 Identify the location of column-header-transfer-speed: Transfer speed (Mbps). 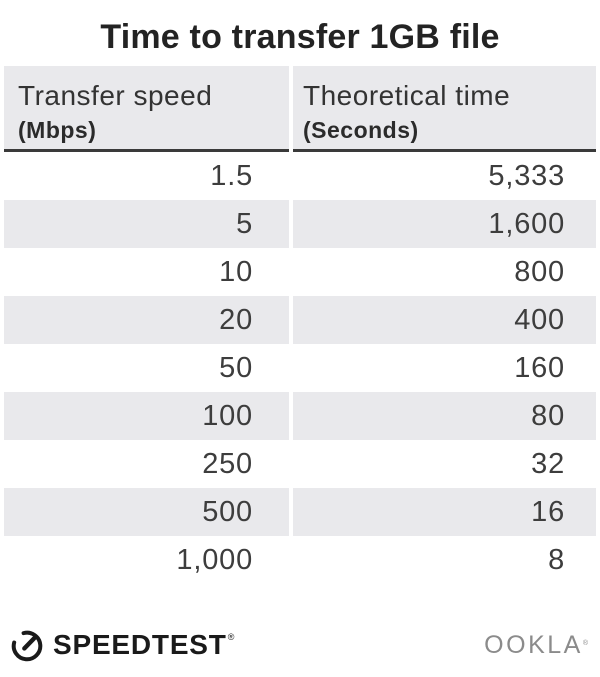
(146, 109).